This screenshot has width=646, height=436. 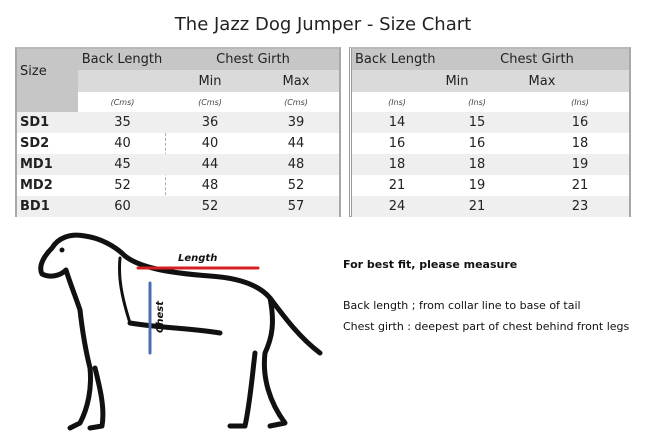 What do you see at coordinates (178, 122) in the screenshot?
I see `table-row: SD1 35 36 39` at bounding box center [178, 122].